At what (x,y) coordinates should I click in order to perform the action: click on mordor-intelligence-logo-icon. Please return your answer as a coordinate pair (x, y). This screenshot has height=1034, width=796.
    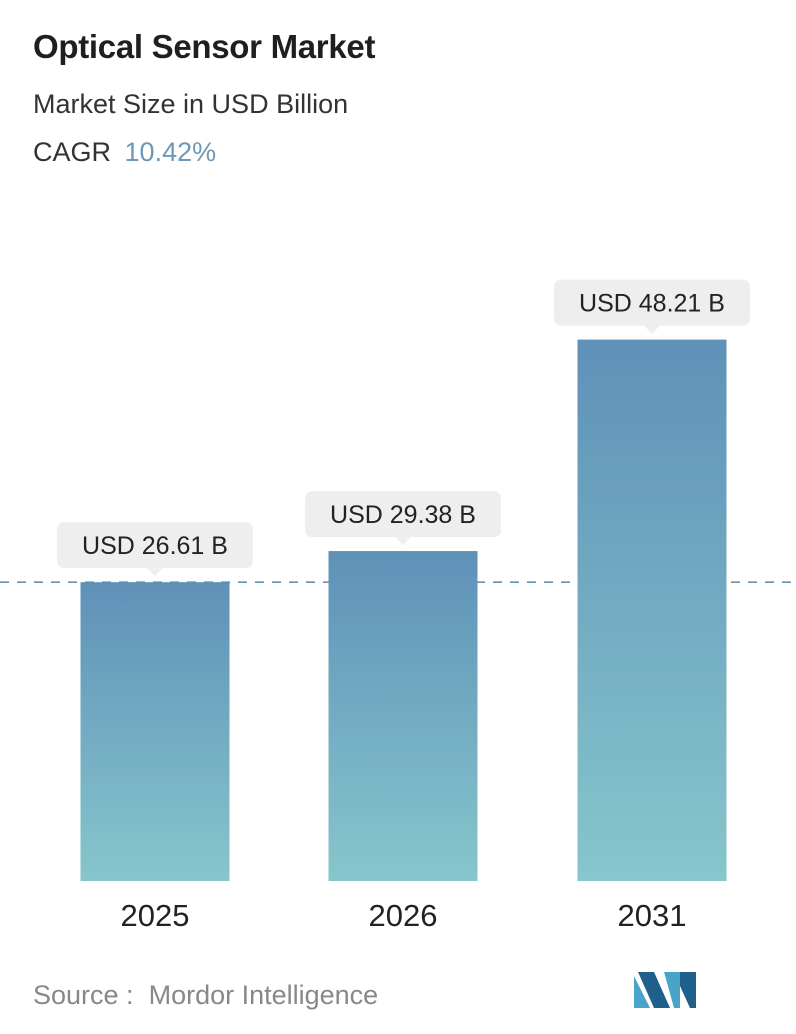
    Looking at the image, I should click on (665, 990).